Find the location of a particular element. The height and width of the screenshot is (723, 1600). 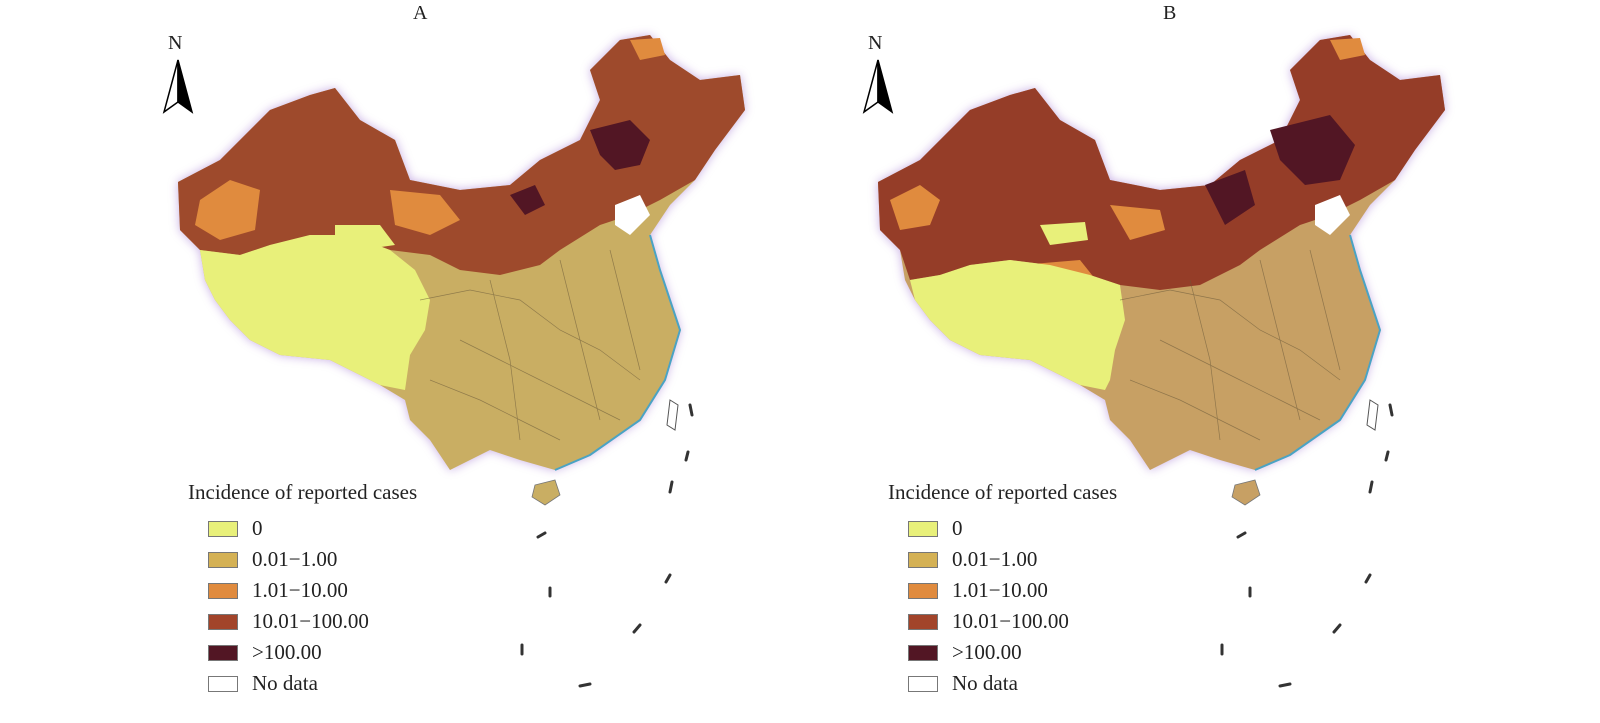

panel-label: B is located at coordinates (1170, 13).